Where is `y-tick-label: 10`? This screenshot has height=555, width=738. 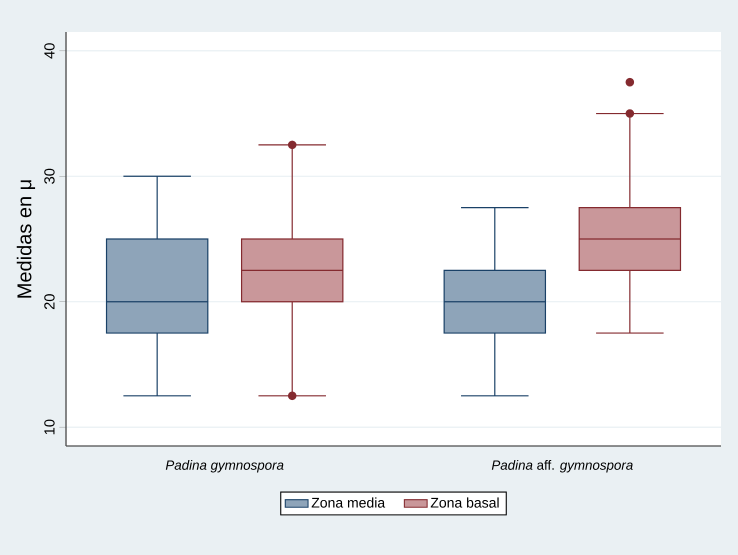
y-tick-label: 10 is located at coordinates (49, 427).